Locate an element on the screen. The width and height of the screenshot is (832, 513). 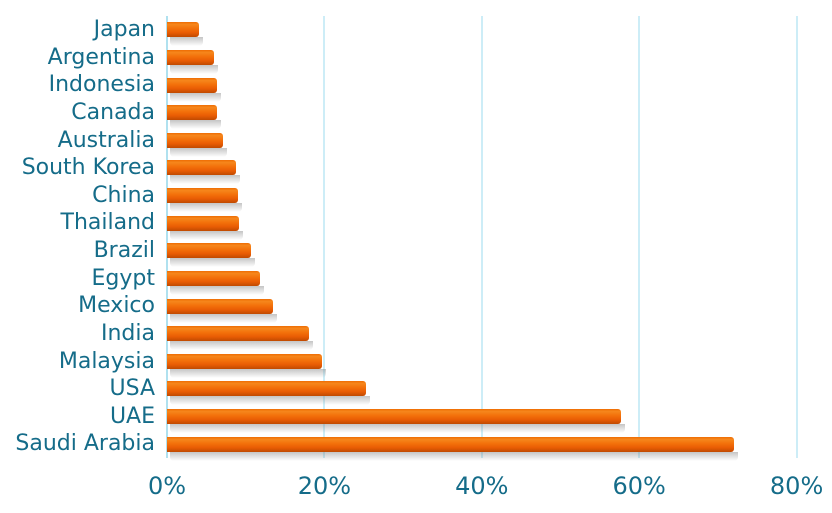
x-tick-label: 0% is located at coordinates (167, 486).